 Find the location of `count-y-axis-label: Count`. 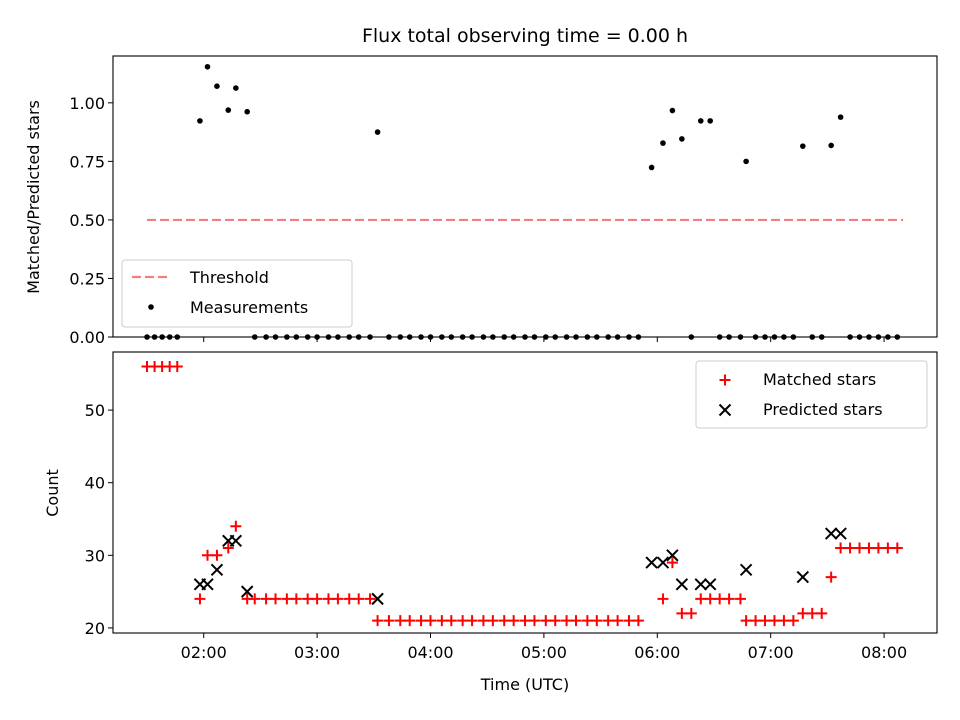

count-y-axis-label: Count is located at coordinates (52, 493).